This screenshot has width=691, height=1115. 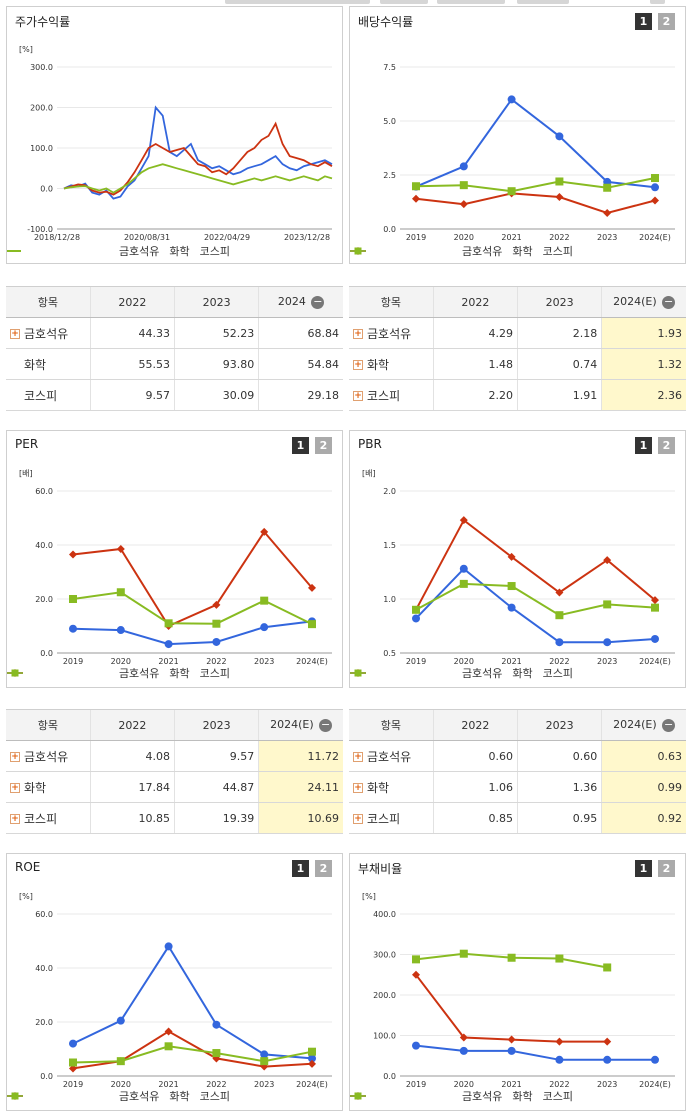 I want to click on column-header: 2024 −, so click(x=300, y=302).